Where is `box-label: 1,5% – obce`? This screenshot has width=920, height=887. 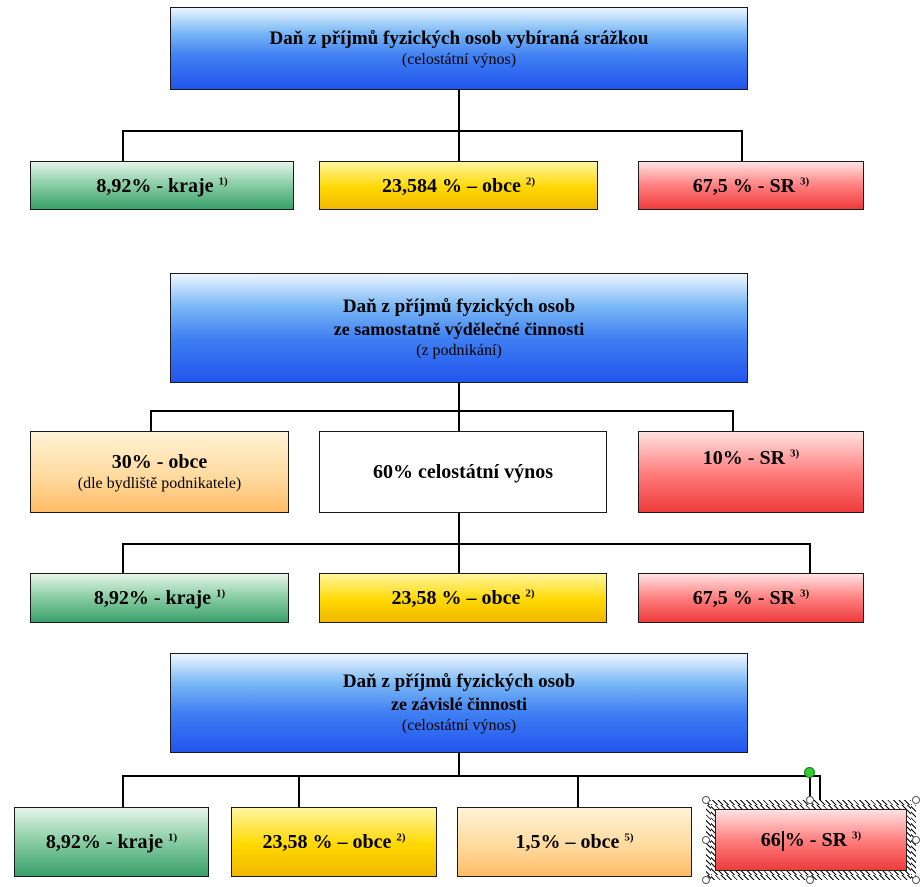 box-label: 1,5% – obce is located at coordinates (567, 842).